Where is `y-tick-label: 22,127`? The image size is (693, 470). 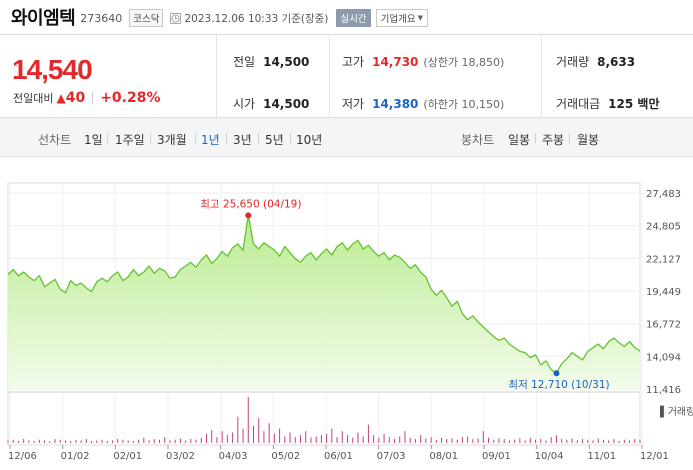
y-tick-label: 22,127 is located at coordinates (663, 259).